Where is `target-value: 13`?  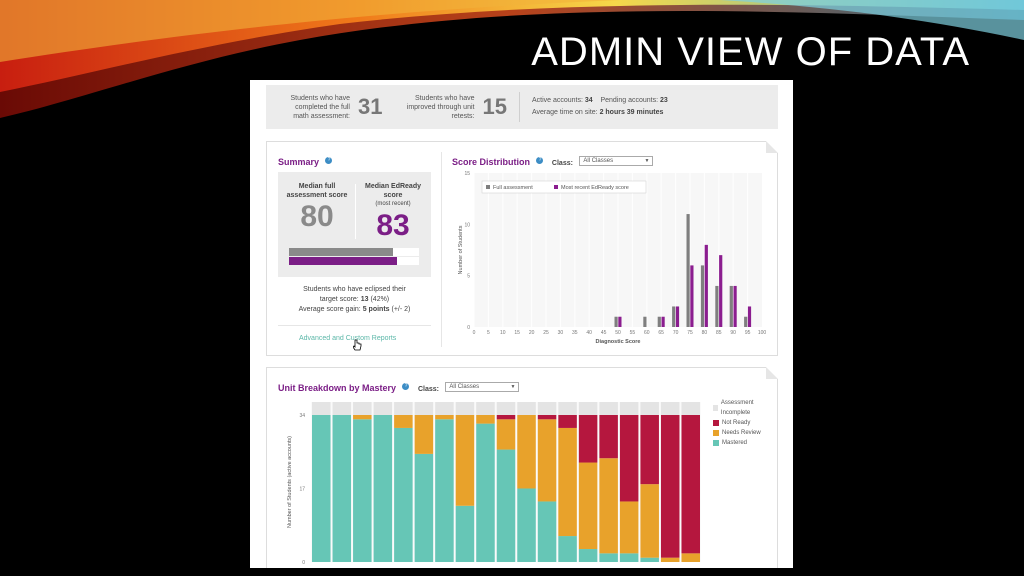
target-value: 13 is located at coordinates (364, 299).